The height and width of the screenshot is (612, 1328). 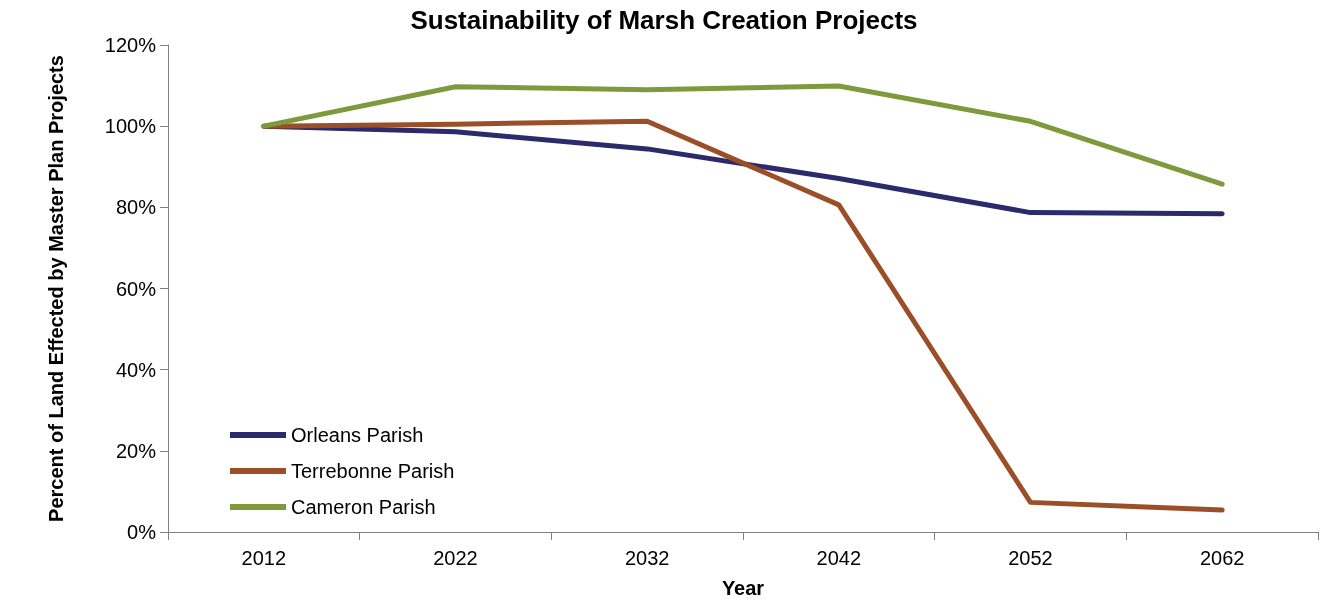 What do you see at coordinates (130, 45) in the screenshot?
I see `y-tick-label: 120%` at bounding box center [130, 45].